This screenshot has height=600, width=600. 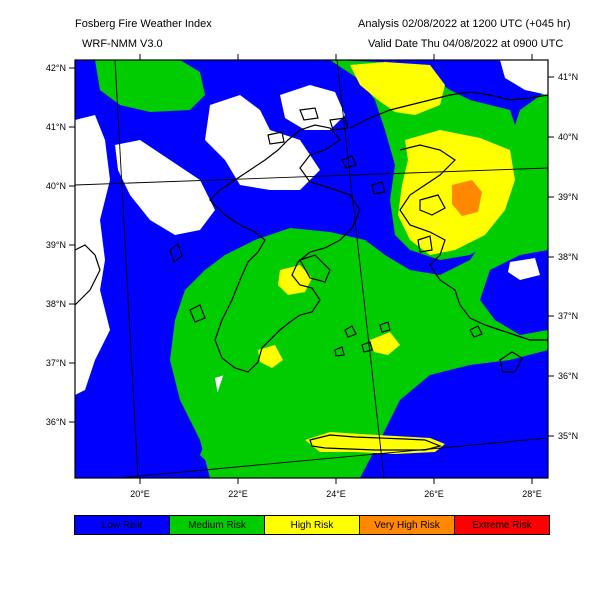 What do you see at coordinates (375, 442) in the screenshot?
I see `coastline-crete` at bounding box center [375, 442].